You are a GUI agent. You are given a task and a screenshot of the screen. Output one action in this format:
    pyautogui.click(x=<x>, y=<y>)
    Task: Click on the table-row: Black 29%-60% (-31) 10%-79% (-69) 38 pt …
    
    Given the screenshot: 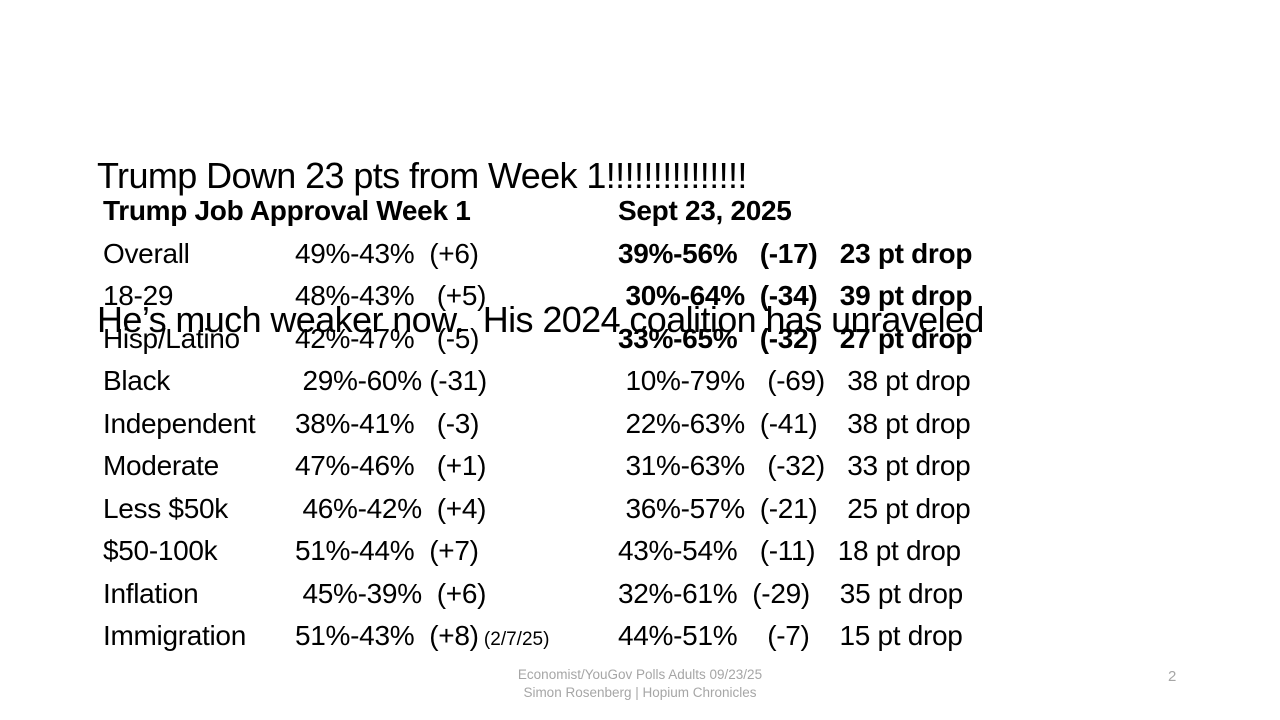 What is the action you would take?
    pyautogui.click(x=660, y=381)
    